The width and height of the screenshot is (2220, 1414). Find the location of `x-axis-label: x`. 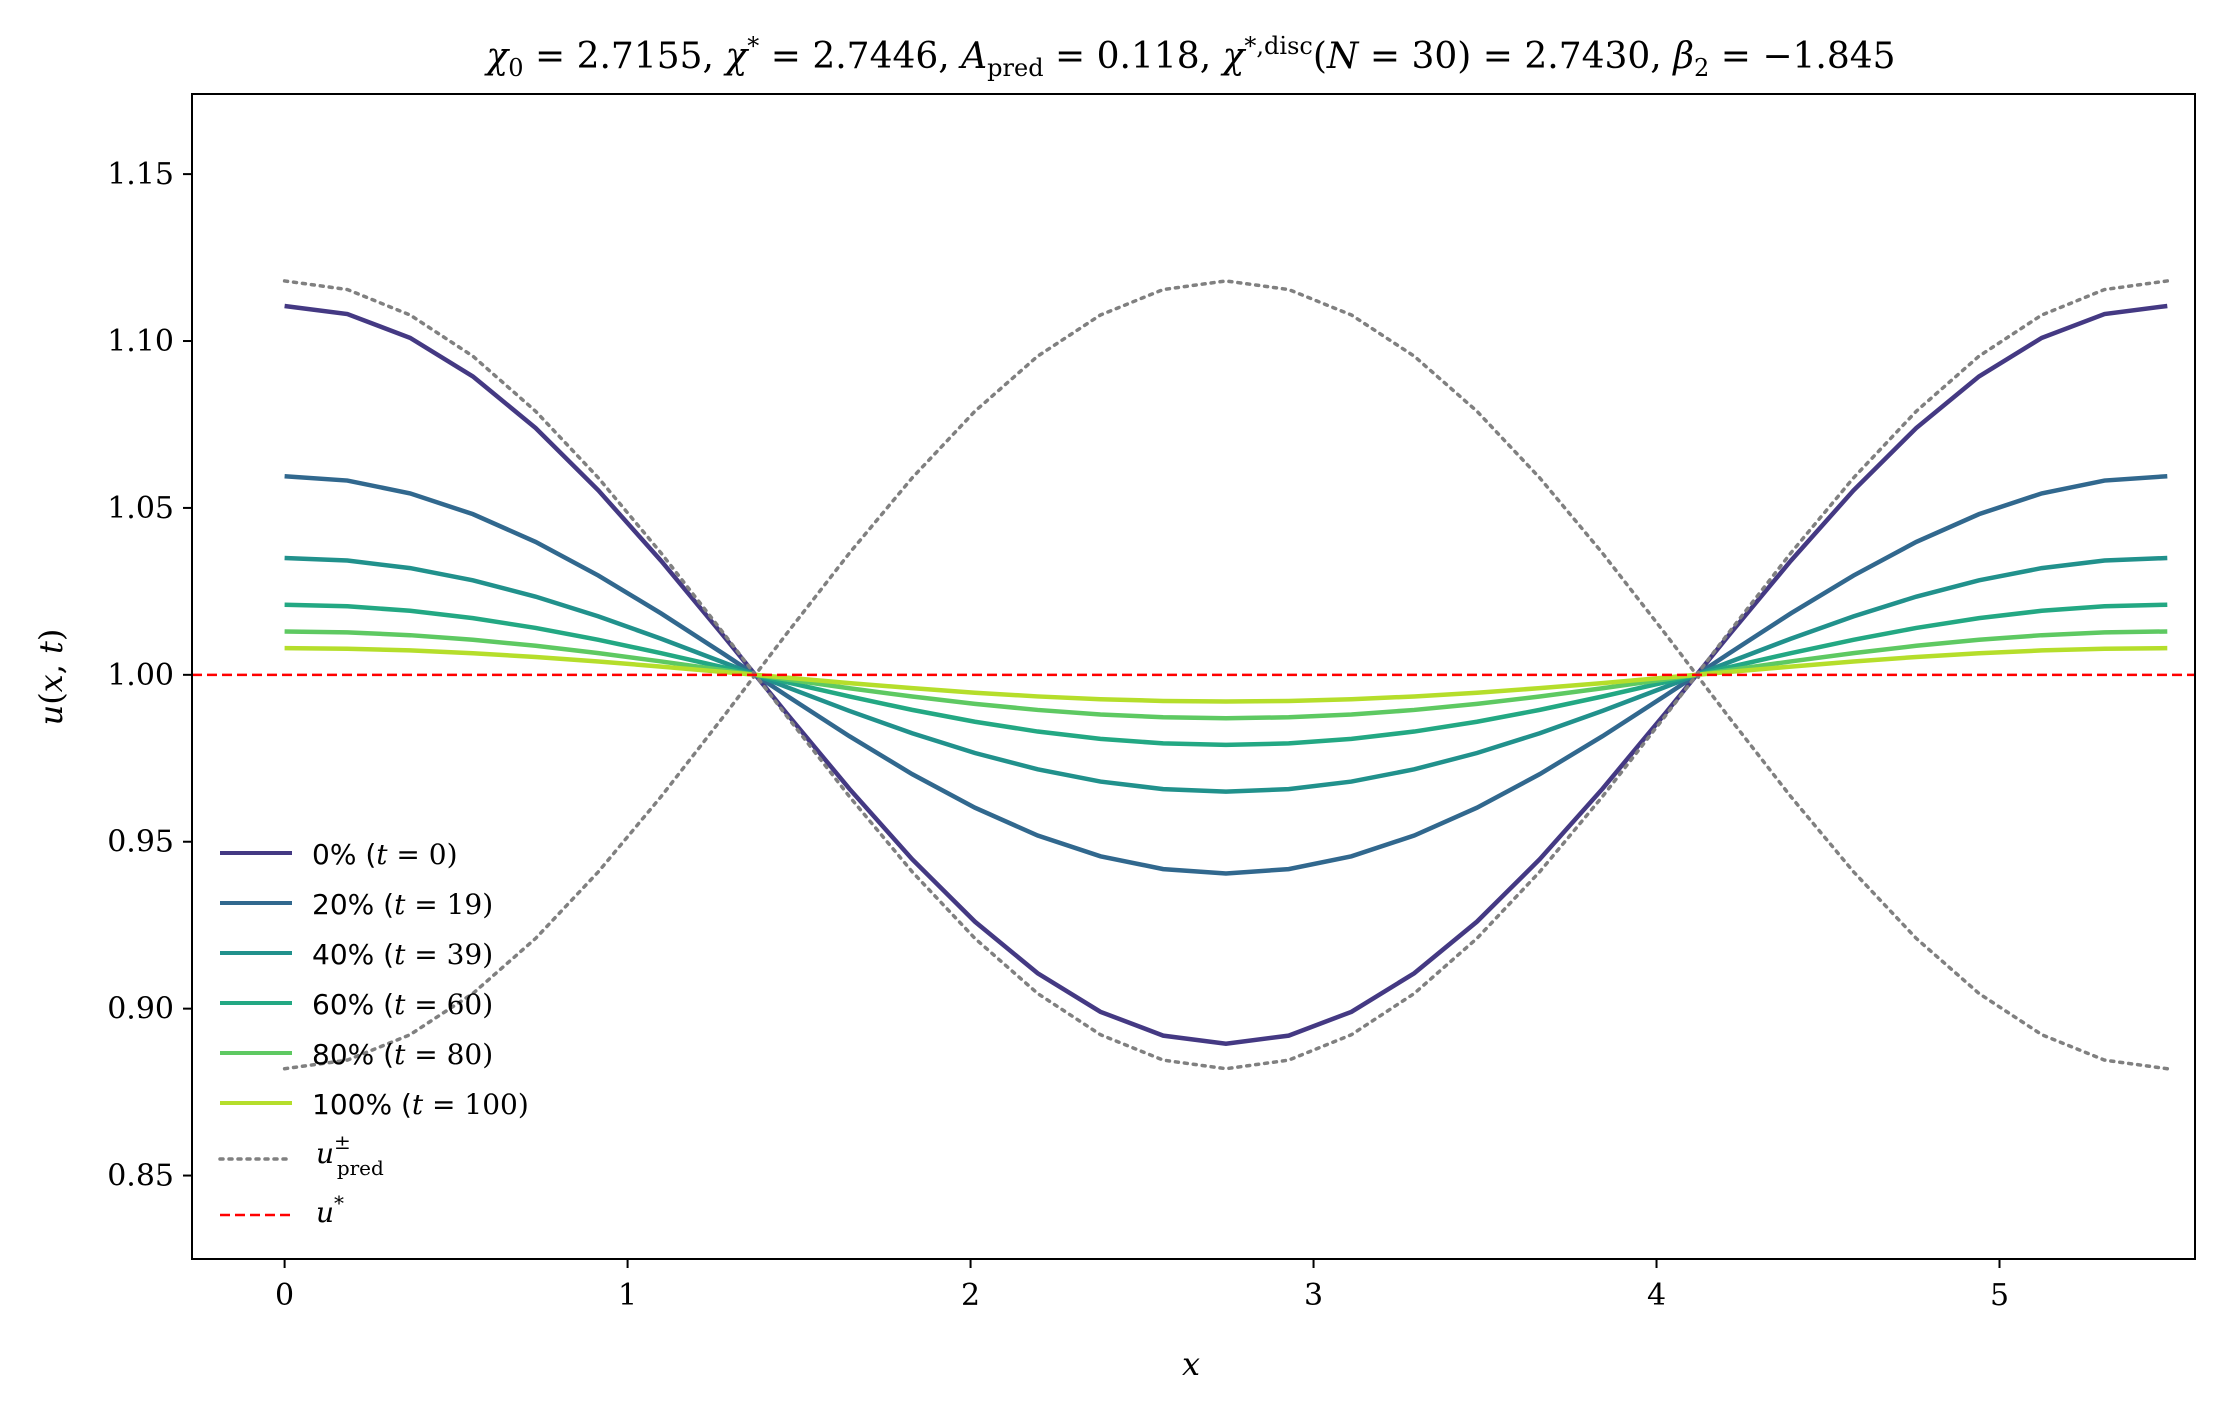

x-axis-label: x is located at coordinates (1191, 1364).